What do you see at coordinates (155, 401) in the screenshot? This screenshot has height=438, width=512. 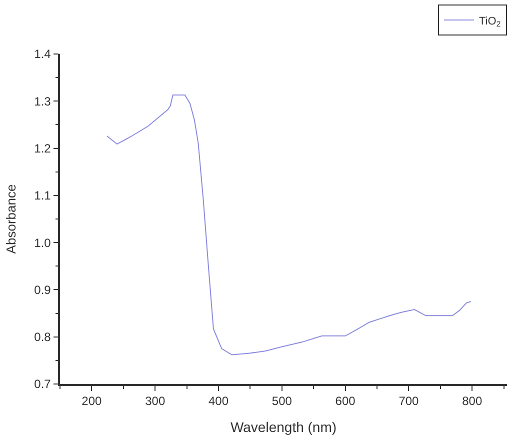 I see `x-tick-label: 300` at bounding box center [155, 401].